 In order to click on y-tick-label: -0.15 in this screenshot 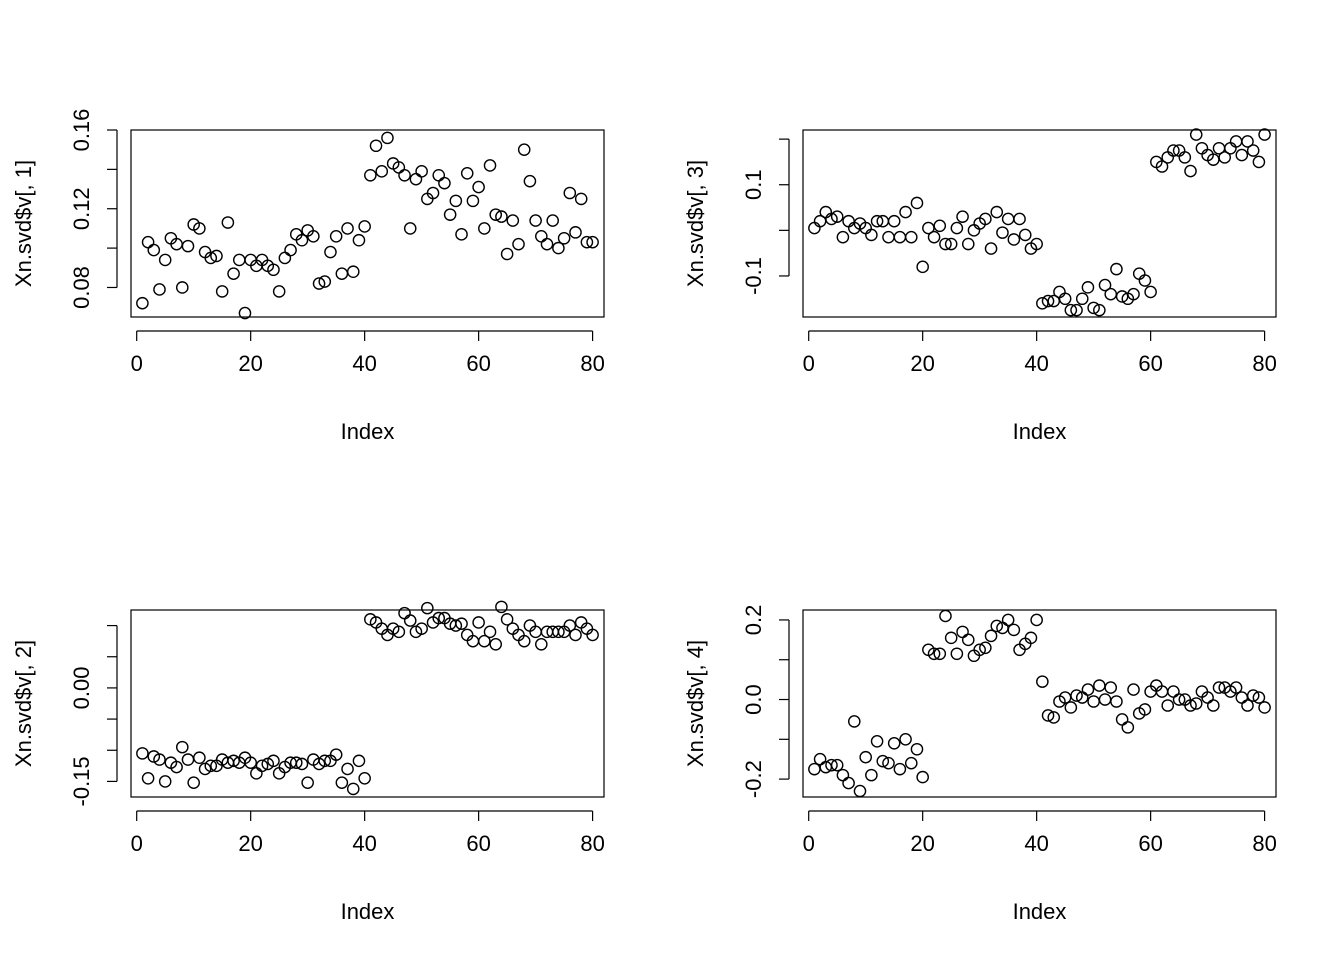, I will do `click(81, 781)`.